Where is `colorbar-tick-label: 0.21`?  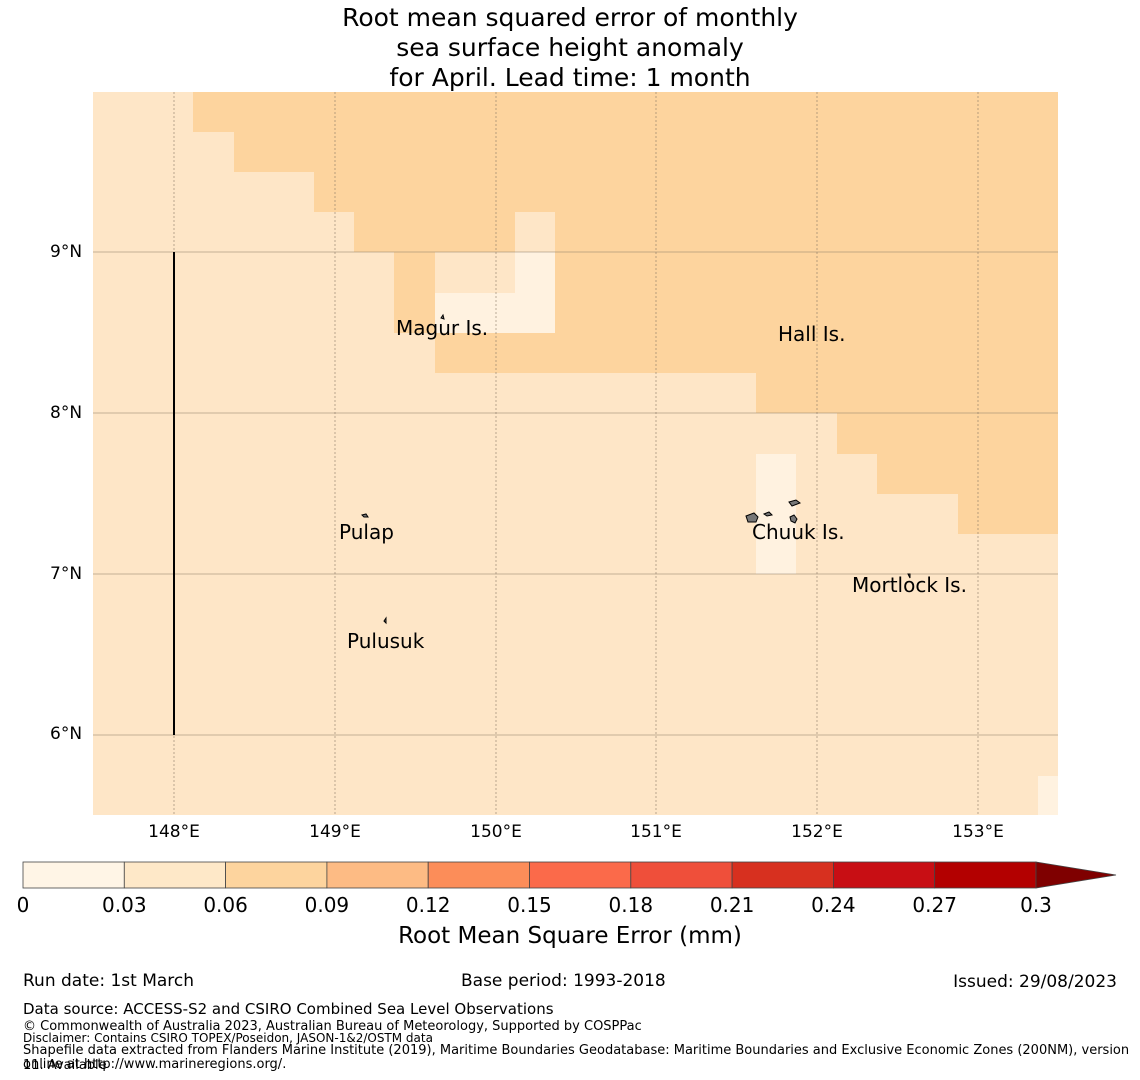
colorbar-tick-label: 0.21 is located at coordinates (732, 905).